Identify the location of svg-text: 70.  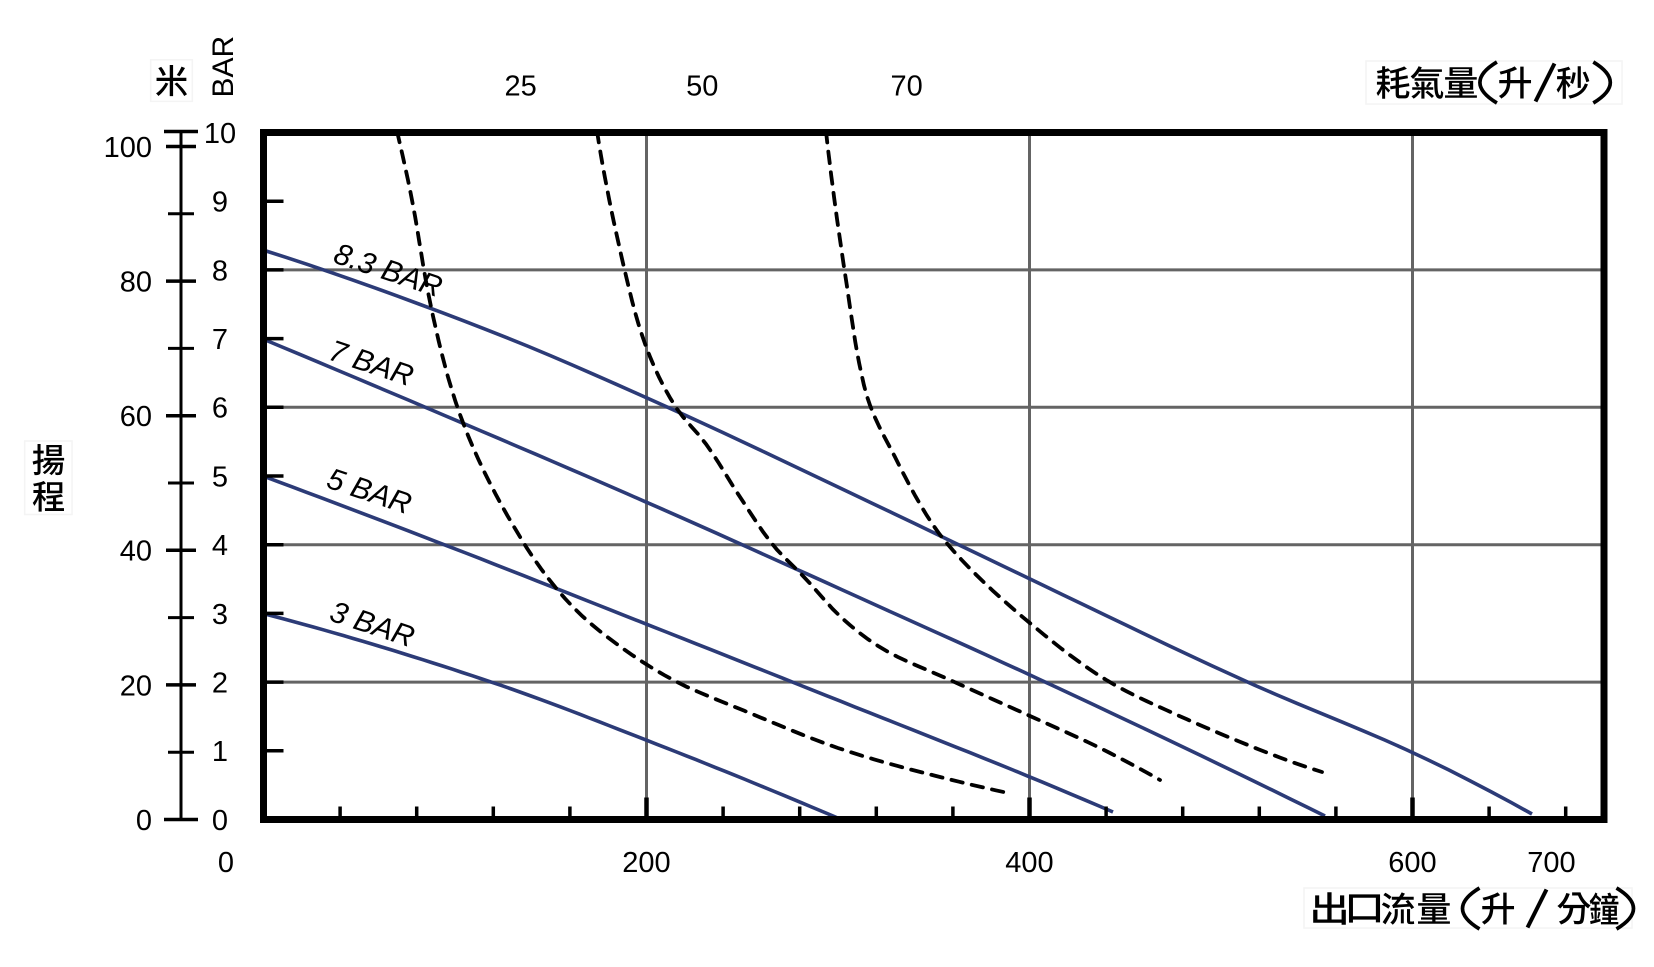
(906, 87).